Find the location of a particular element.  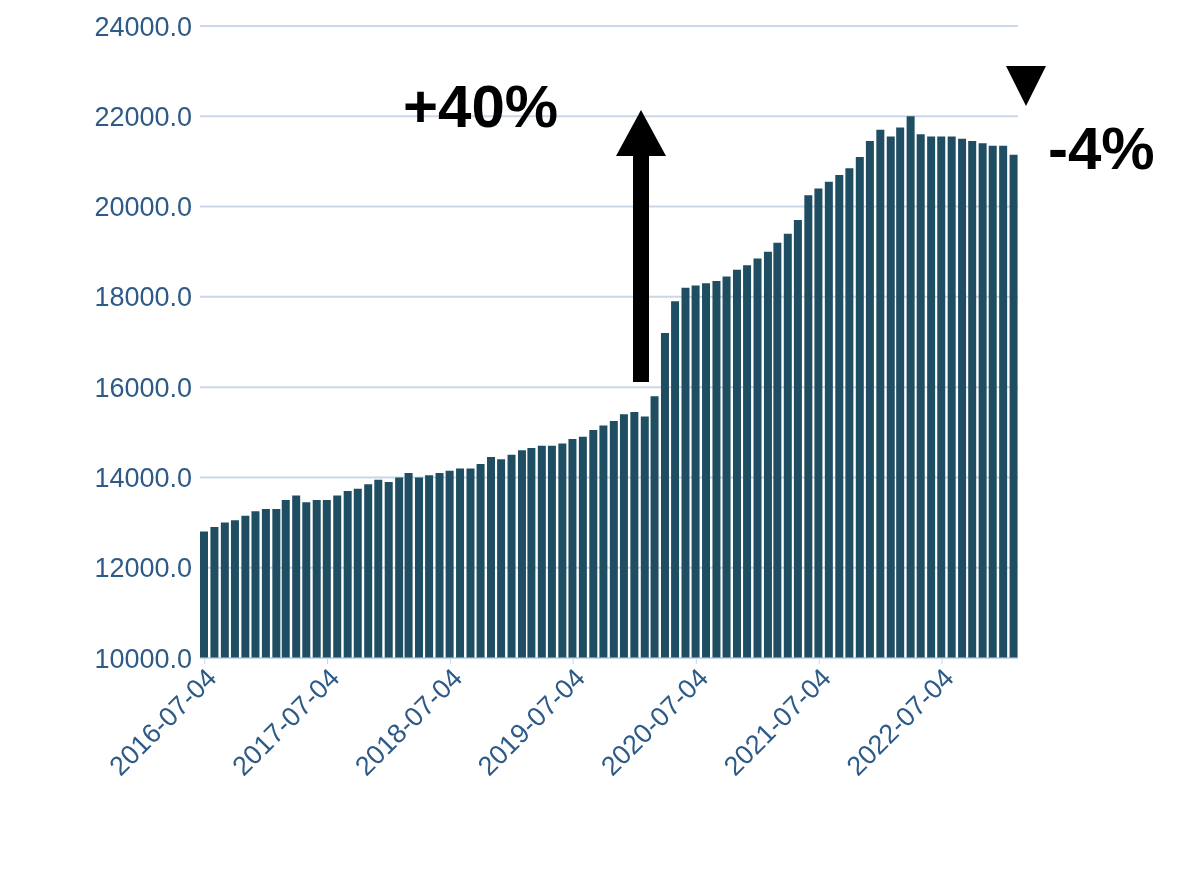

y-tick-label: 22000.0 is located at coordinates (143, 116).